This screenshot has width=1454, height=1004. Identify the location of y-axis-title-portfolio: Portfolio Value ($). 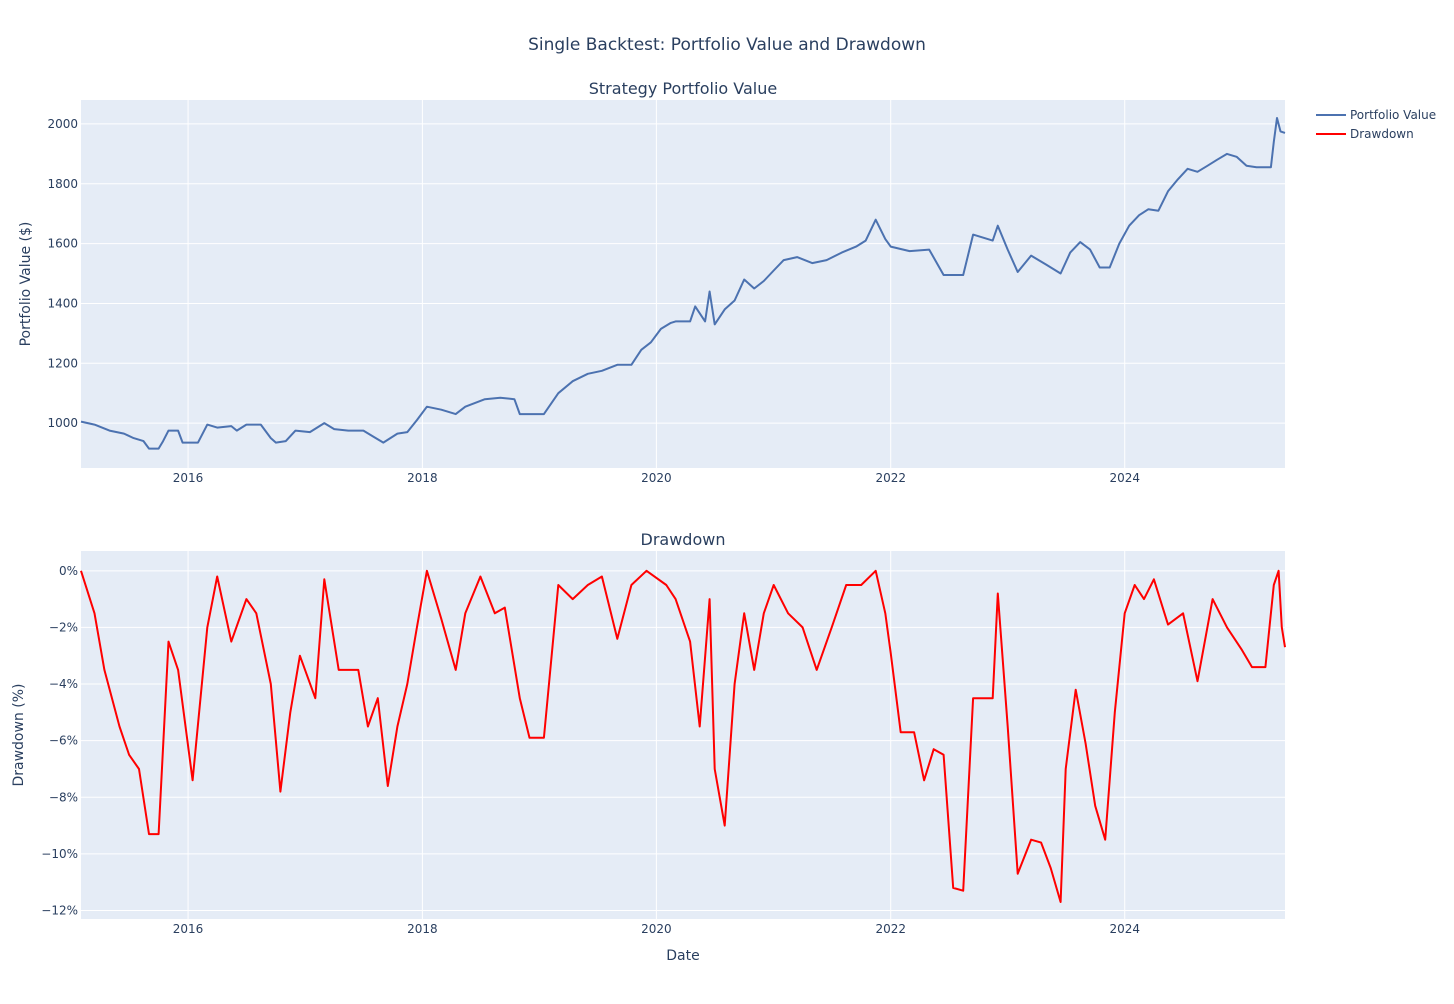
(26, 284).